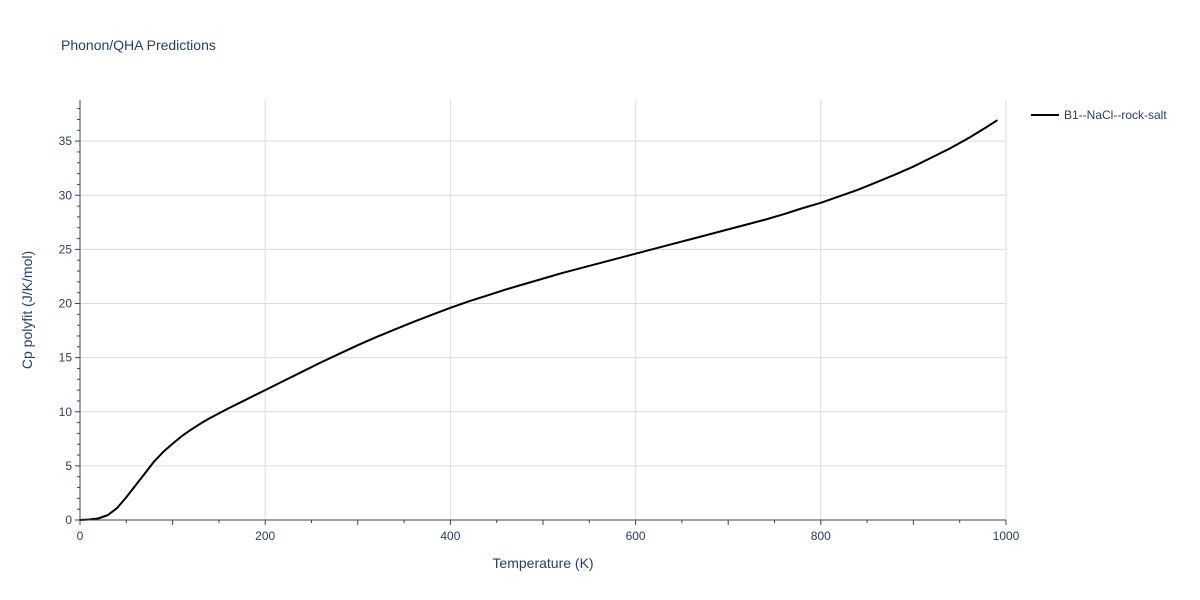 Image resolution: width=1200 pixels, height=600 pixels. I want to click on y-tick-label: 35, so click(66, 141).